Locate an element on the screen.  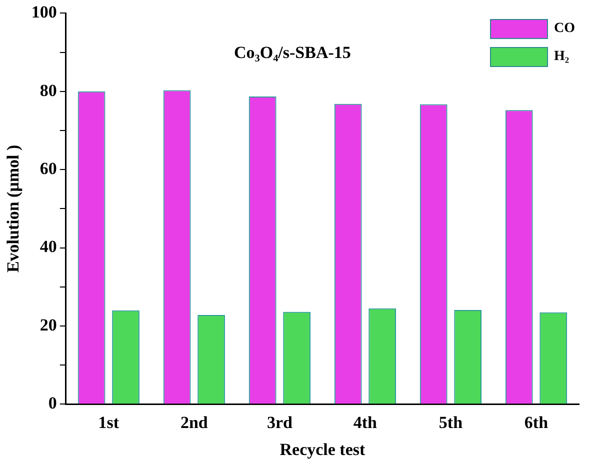
x-tick-label: 1st is located at coordinates (109, 422).